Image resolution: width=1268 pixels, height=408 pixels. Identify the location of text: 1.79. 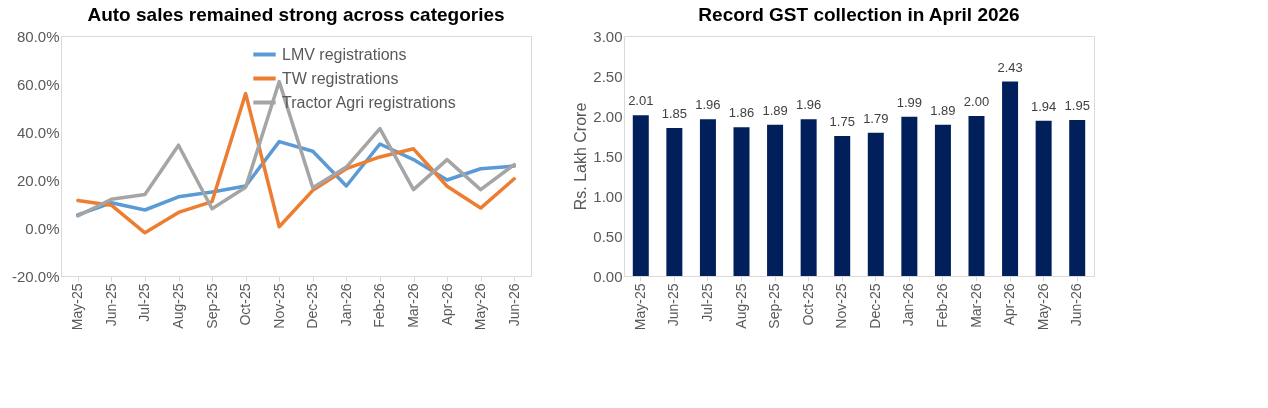
(876, 118).